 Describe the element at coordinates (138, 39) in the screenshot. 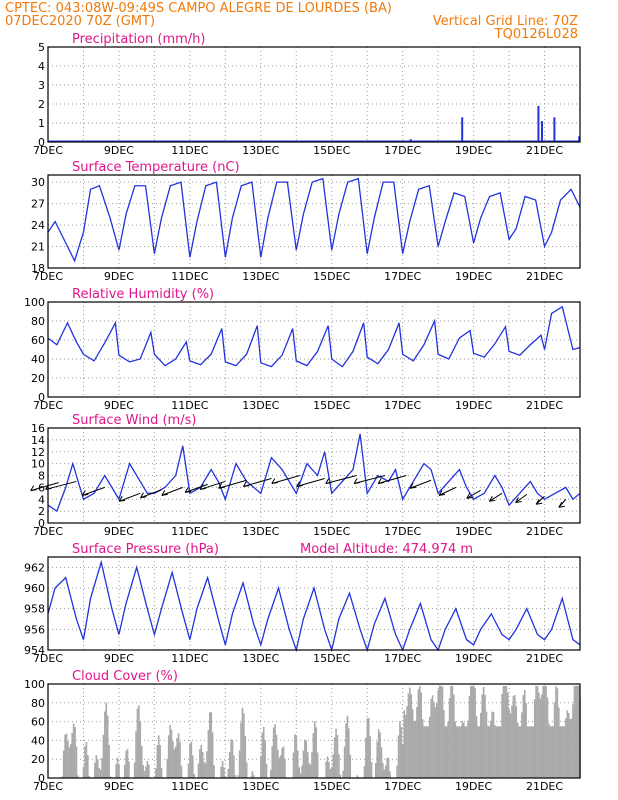

I see `panel-title: Precipitation (mm/h)` at that location.